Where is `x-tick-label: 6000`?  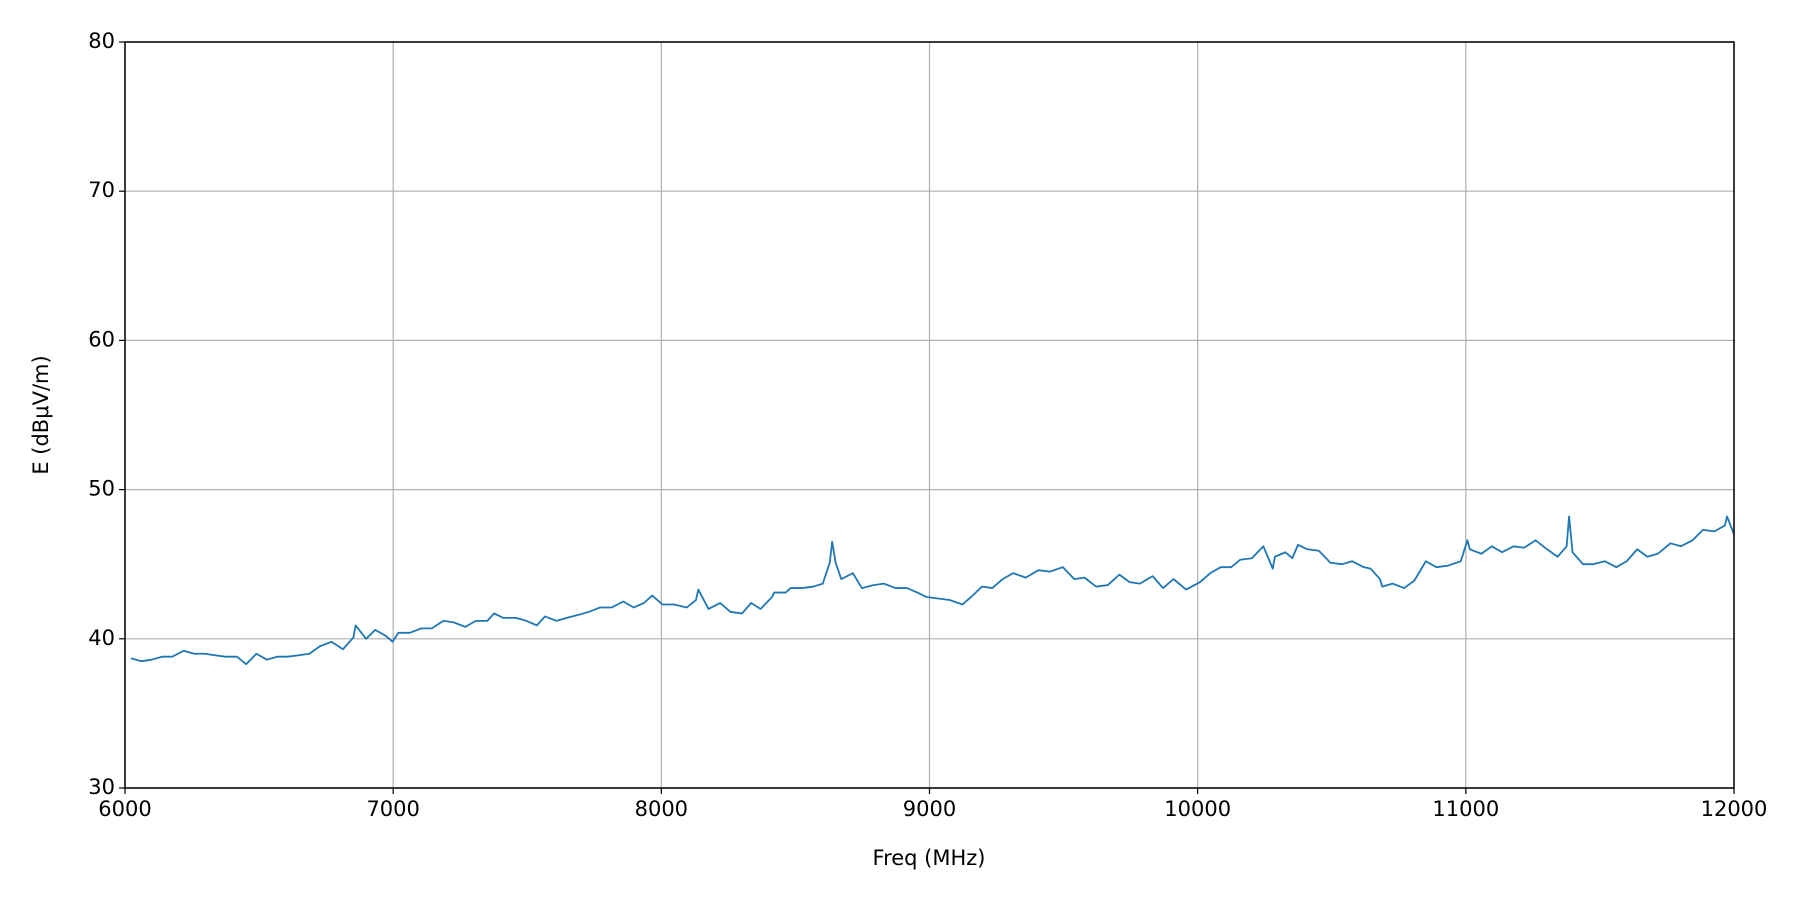
x-tick-label: 6000 is located at coordinates (124, 809).